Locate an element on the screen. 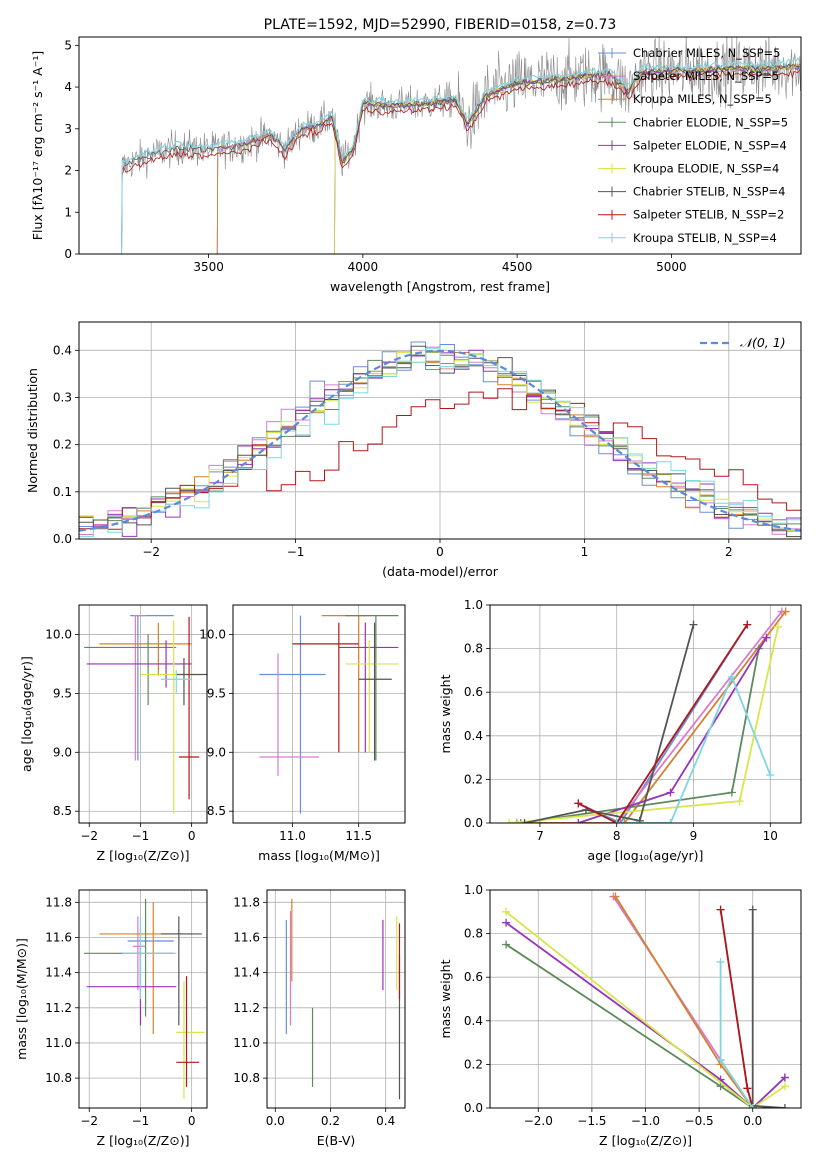  x-axis-label: E(B-V) is located at coordinates (336, 1140).